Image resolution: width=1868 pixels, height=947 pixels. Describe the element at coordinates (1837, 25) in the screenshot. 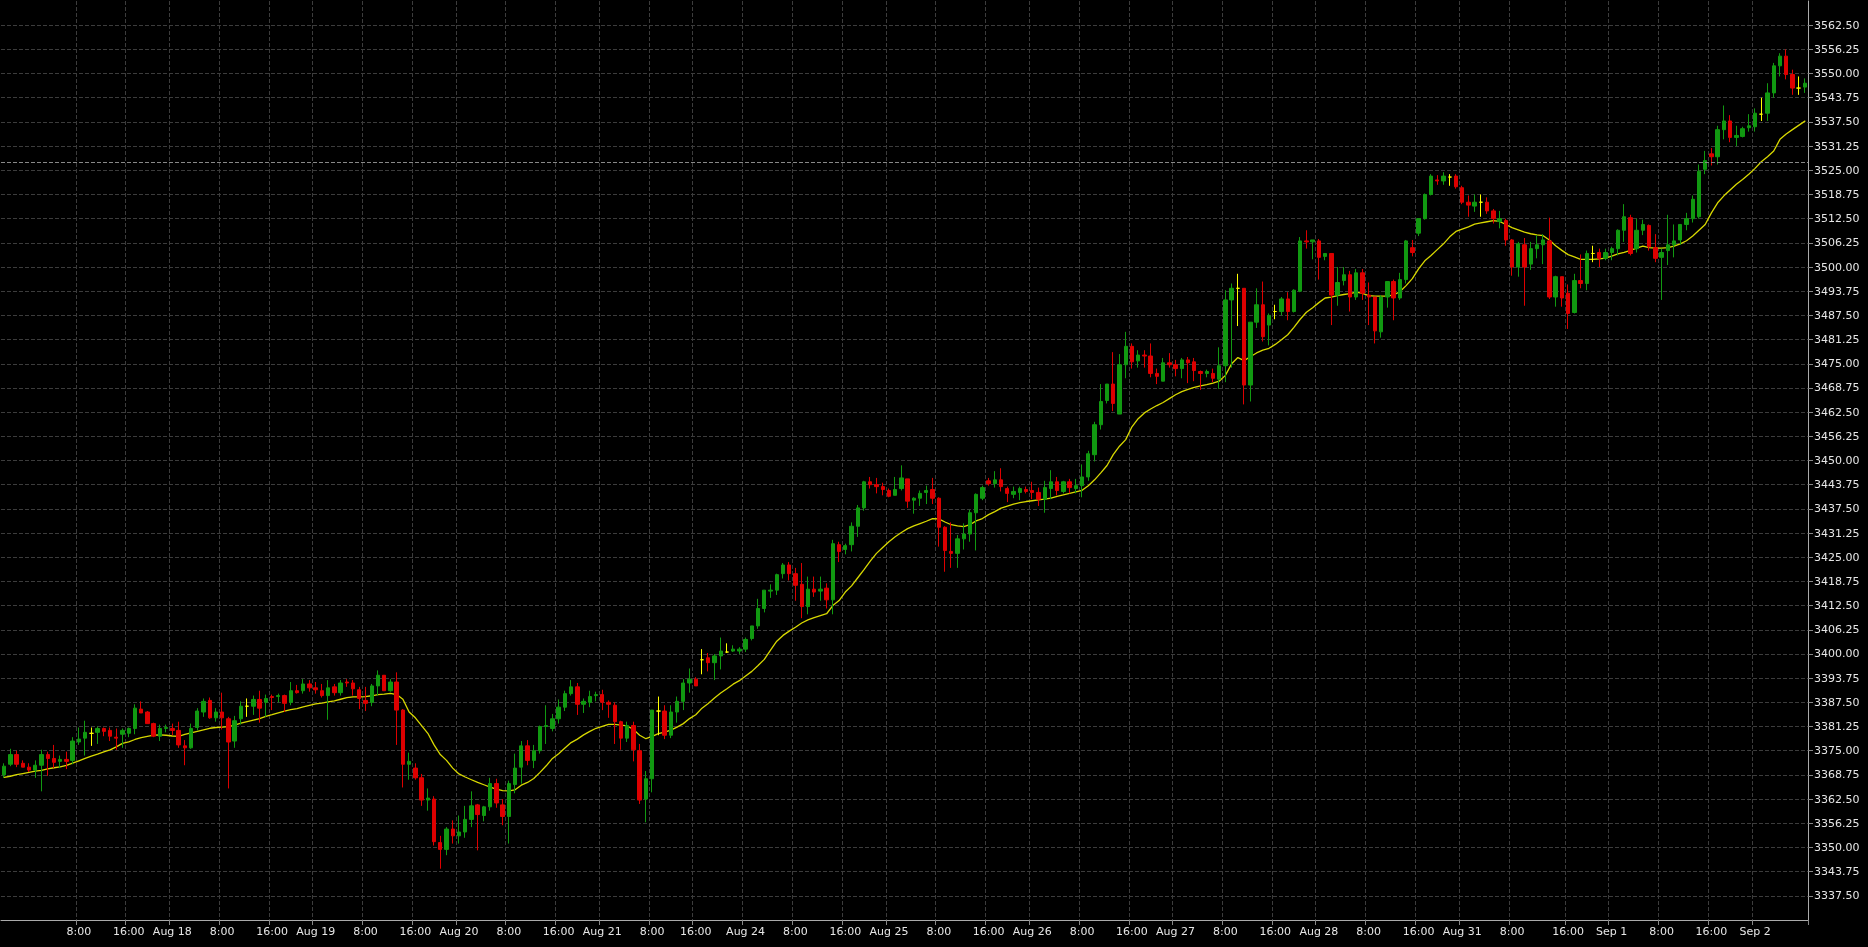

I see `y-tick-label: 3562.50` at that location.